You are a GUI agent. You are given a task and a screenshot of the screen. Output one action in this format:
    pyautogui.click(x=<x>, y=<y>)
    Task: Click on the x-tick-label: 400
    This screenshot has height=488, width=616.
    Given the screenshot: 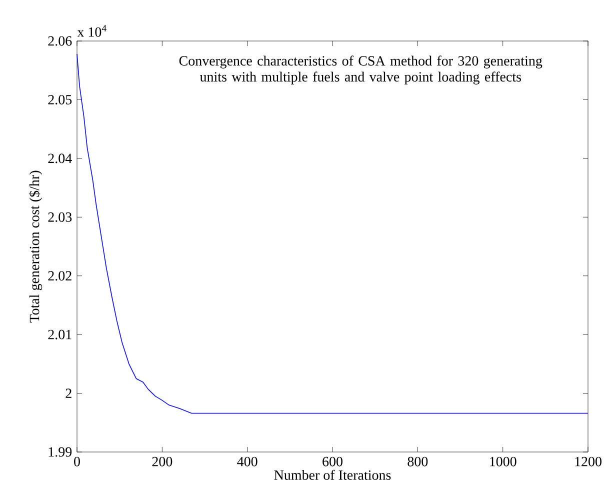 What is the action you would take?
    pyautogui.click(x=247, y=461)
    